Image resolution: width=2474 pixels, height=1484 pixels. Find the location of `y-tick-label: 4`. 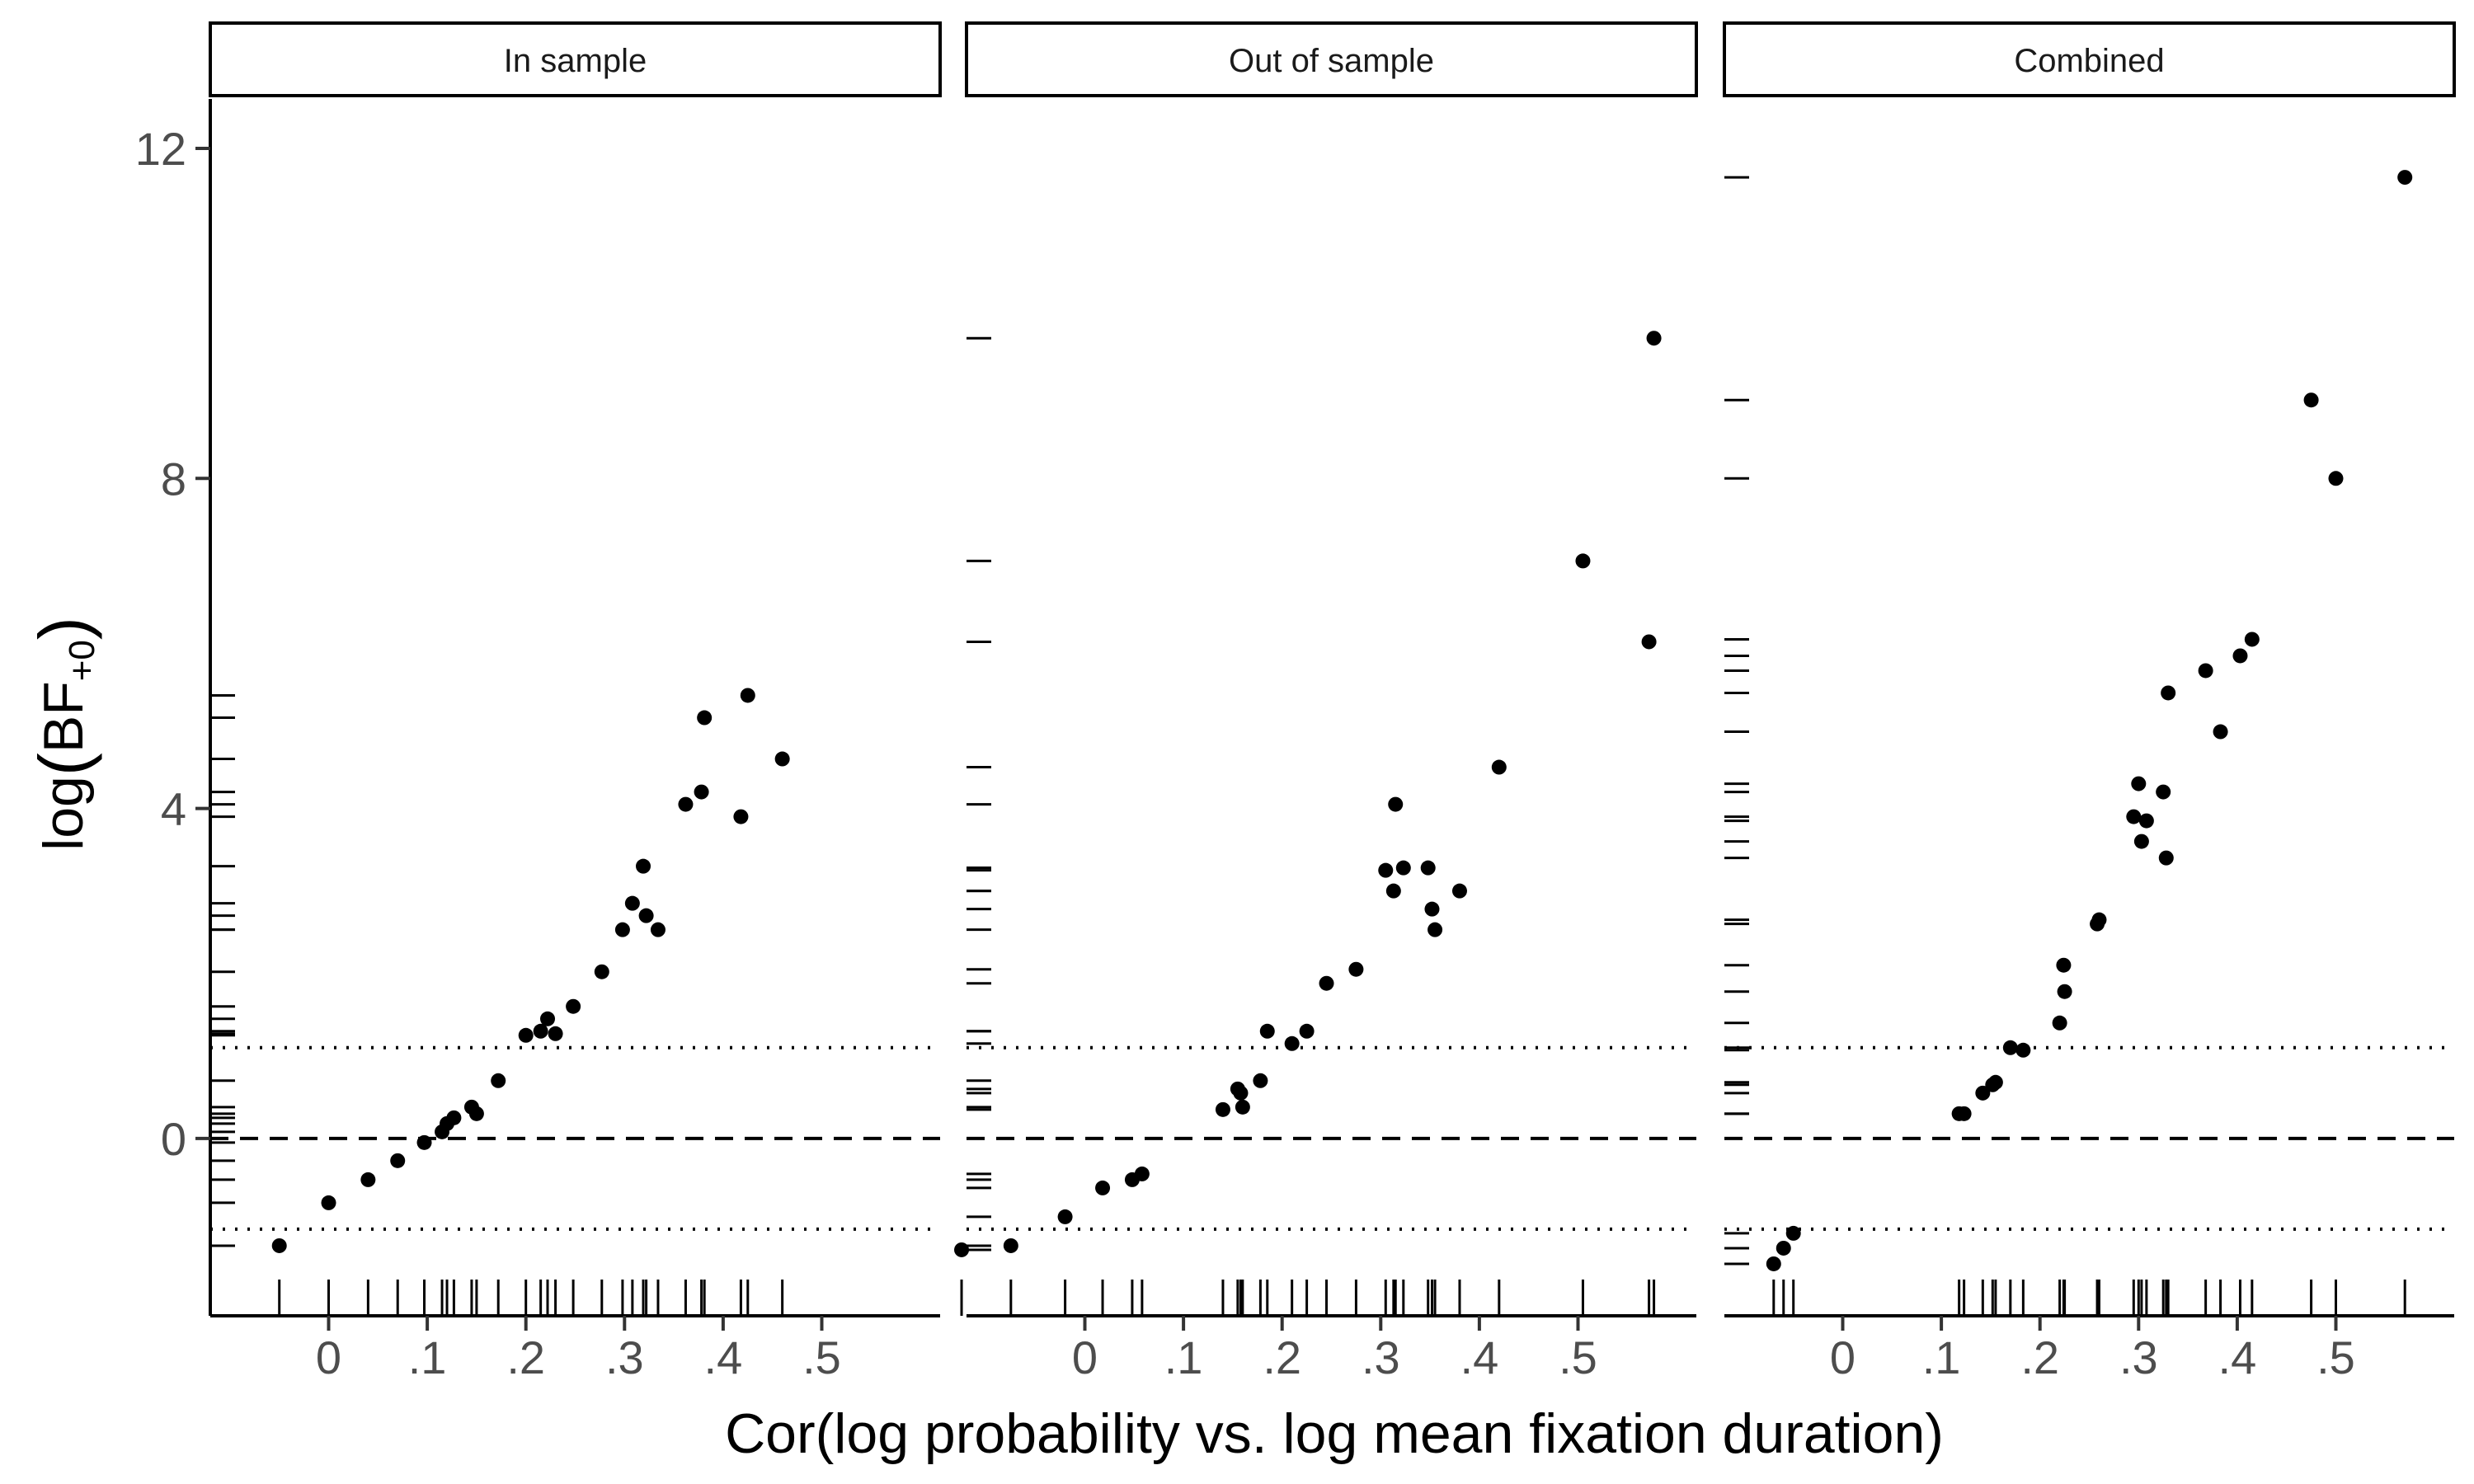

y-tick-label: 4 is located at coordinates (173, 809).